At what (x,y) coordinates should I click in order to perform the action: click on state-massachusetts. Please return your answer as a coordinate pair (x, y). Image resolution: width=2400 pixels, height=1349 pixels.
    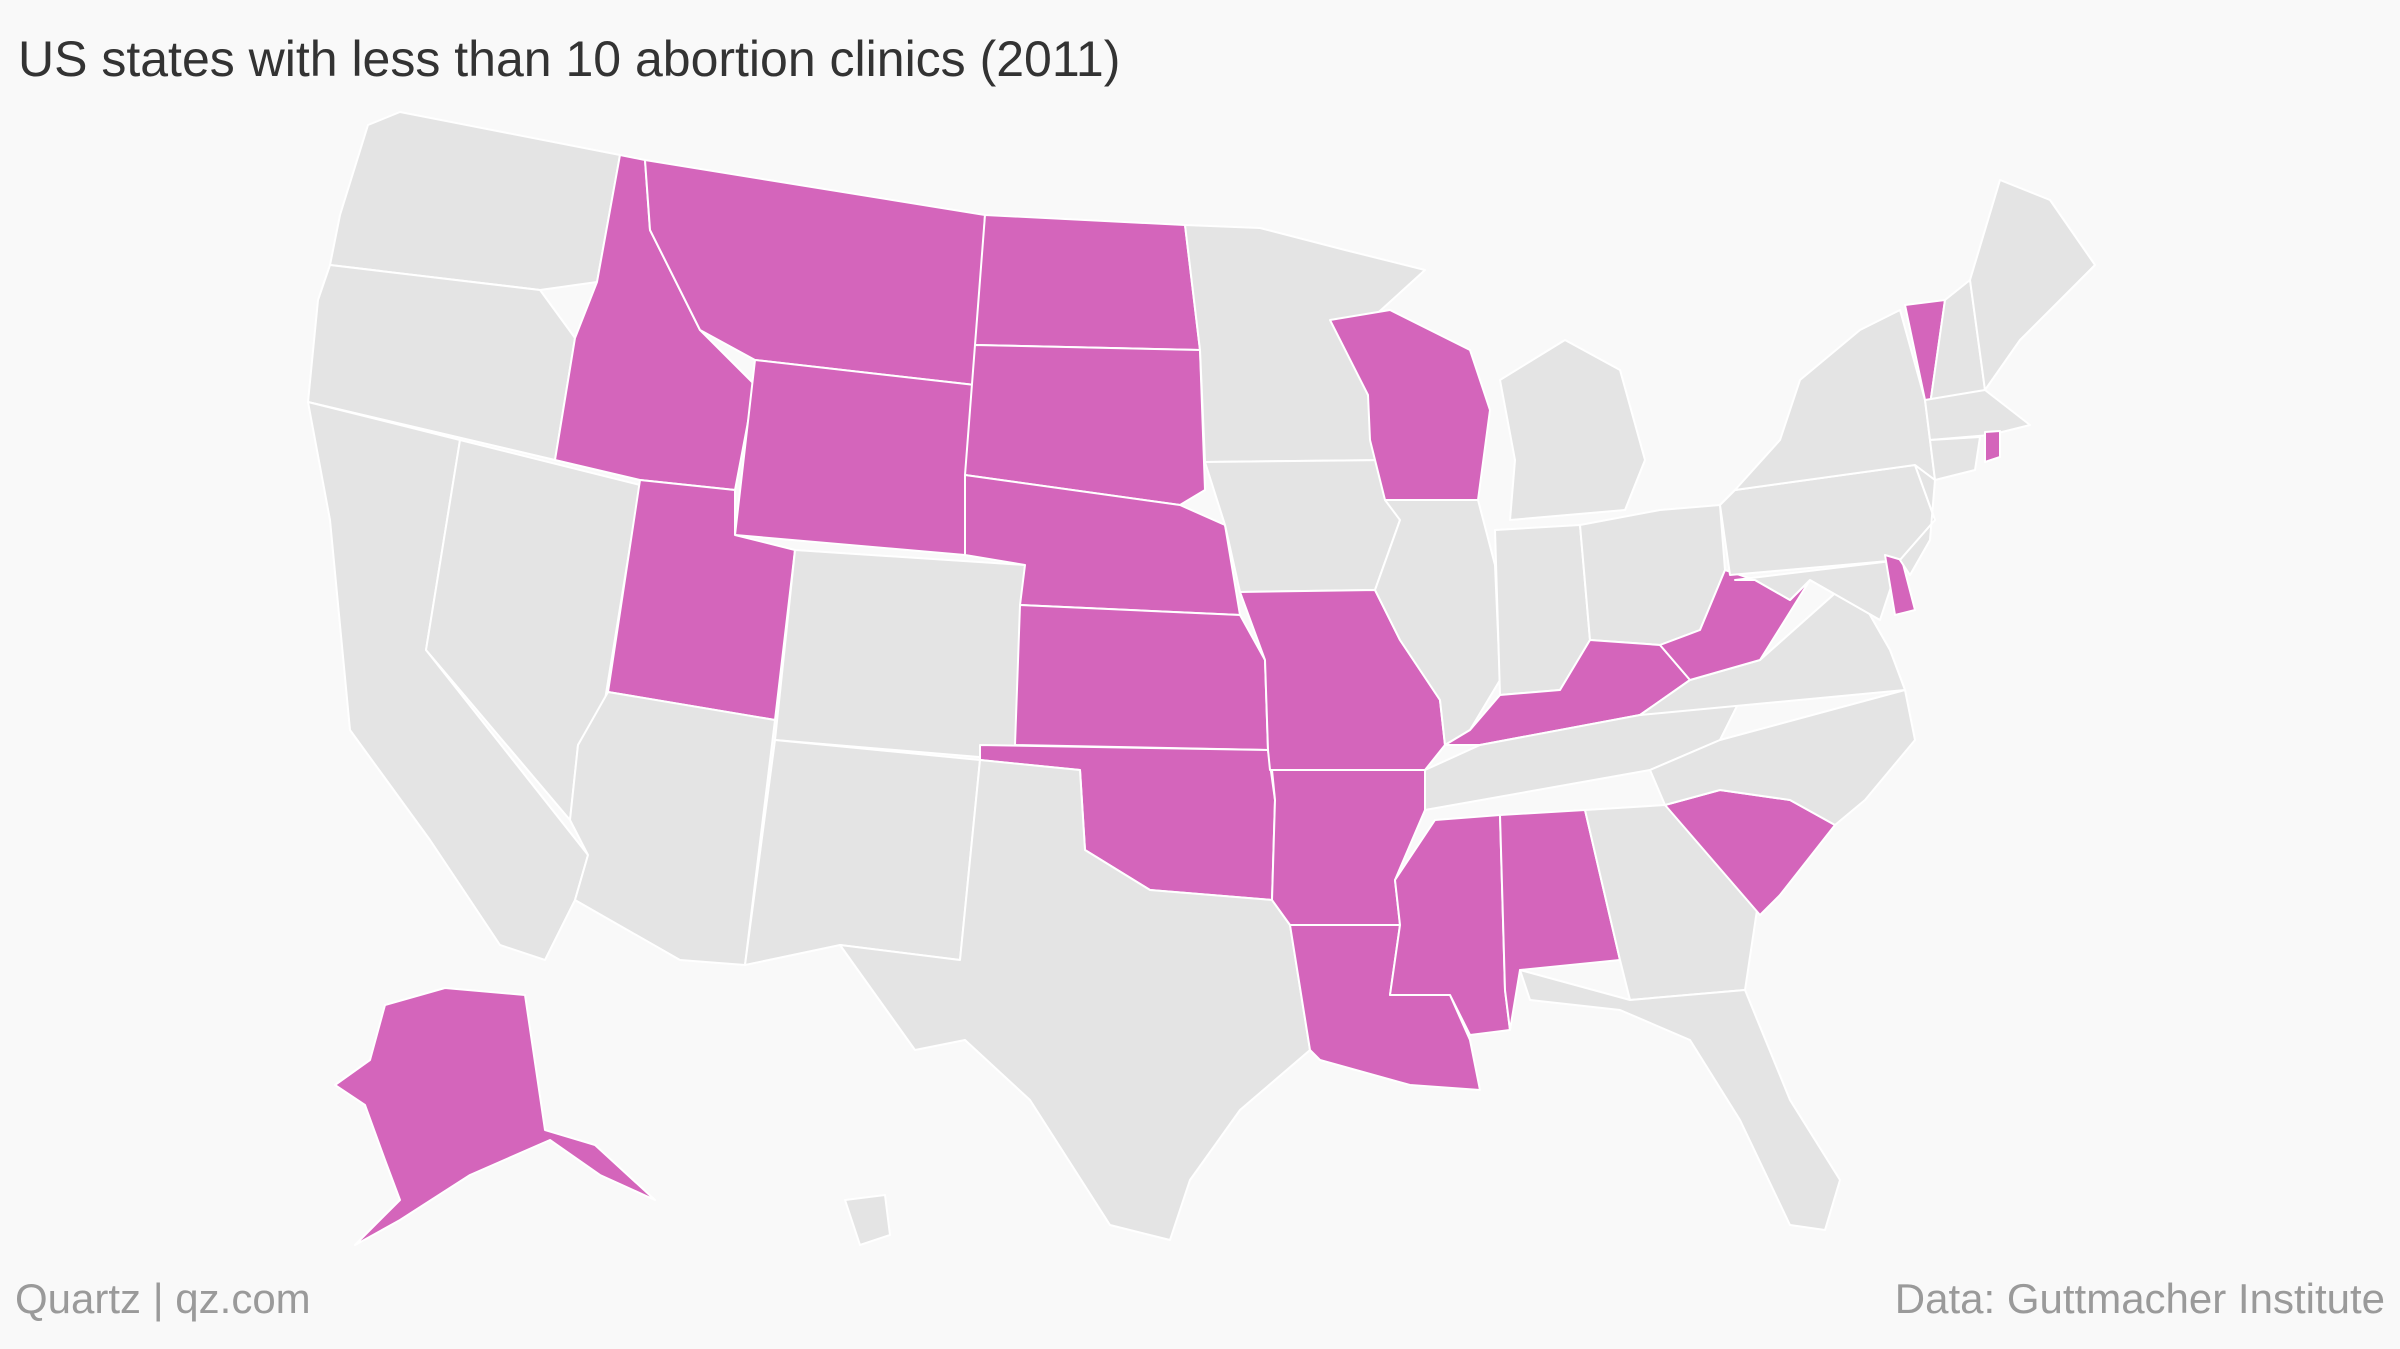
    Looking at the image, I should click on (1977, 415).